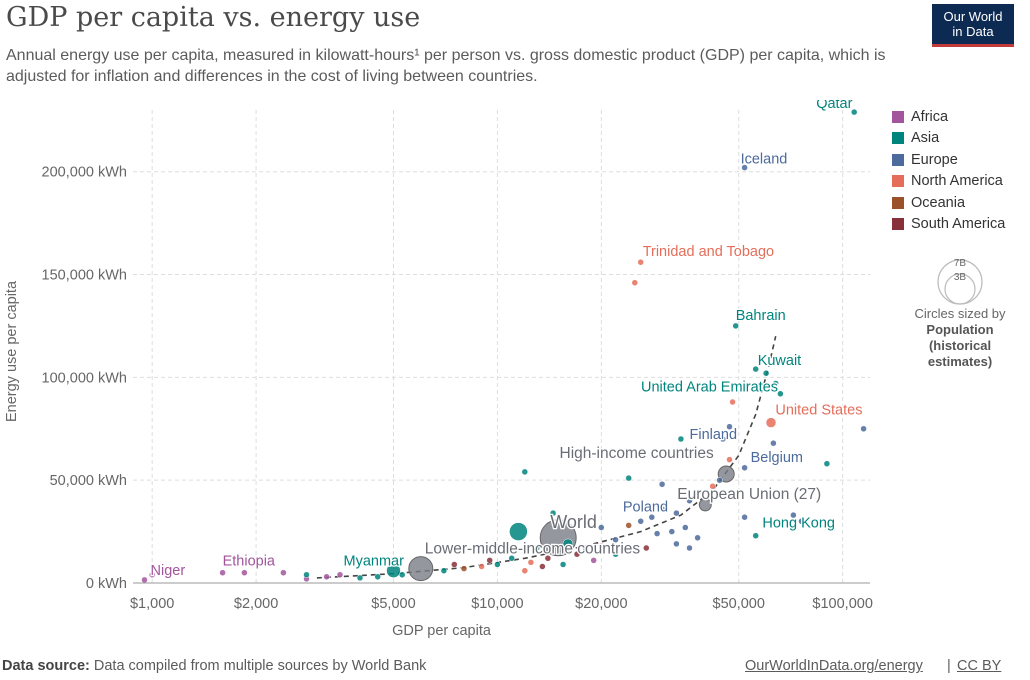 The image size is (1030, 680). Describe the element at coordinates (948, 182) in the screenshot. I see `legend-item-north-america: North America` at that location.